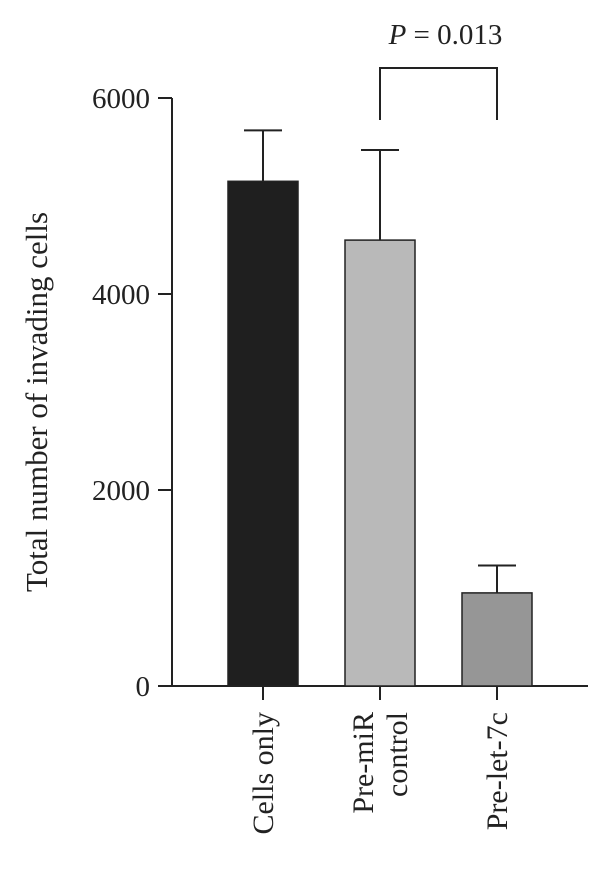 This screenshot has width=600, height=883. What do you see at coordinates (121, 99) in the screenshot?
I see `y-tick-label: 6000` at bounding box center [121, 99].